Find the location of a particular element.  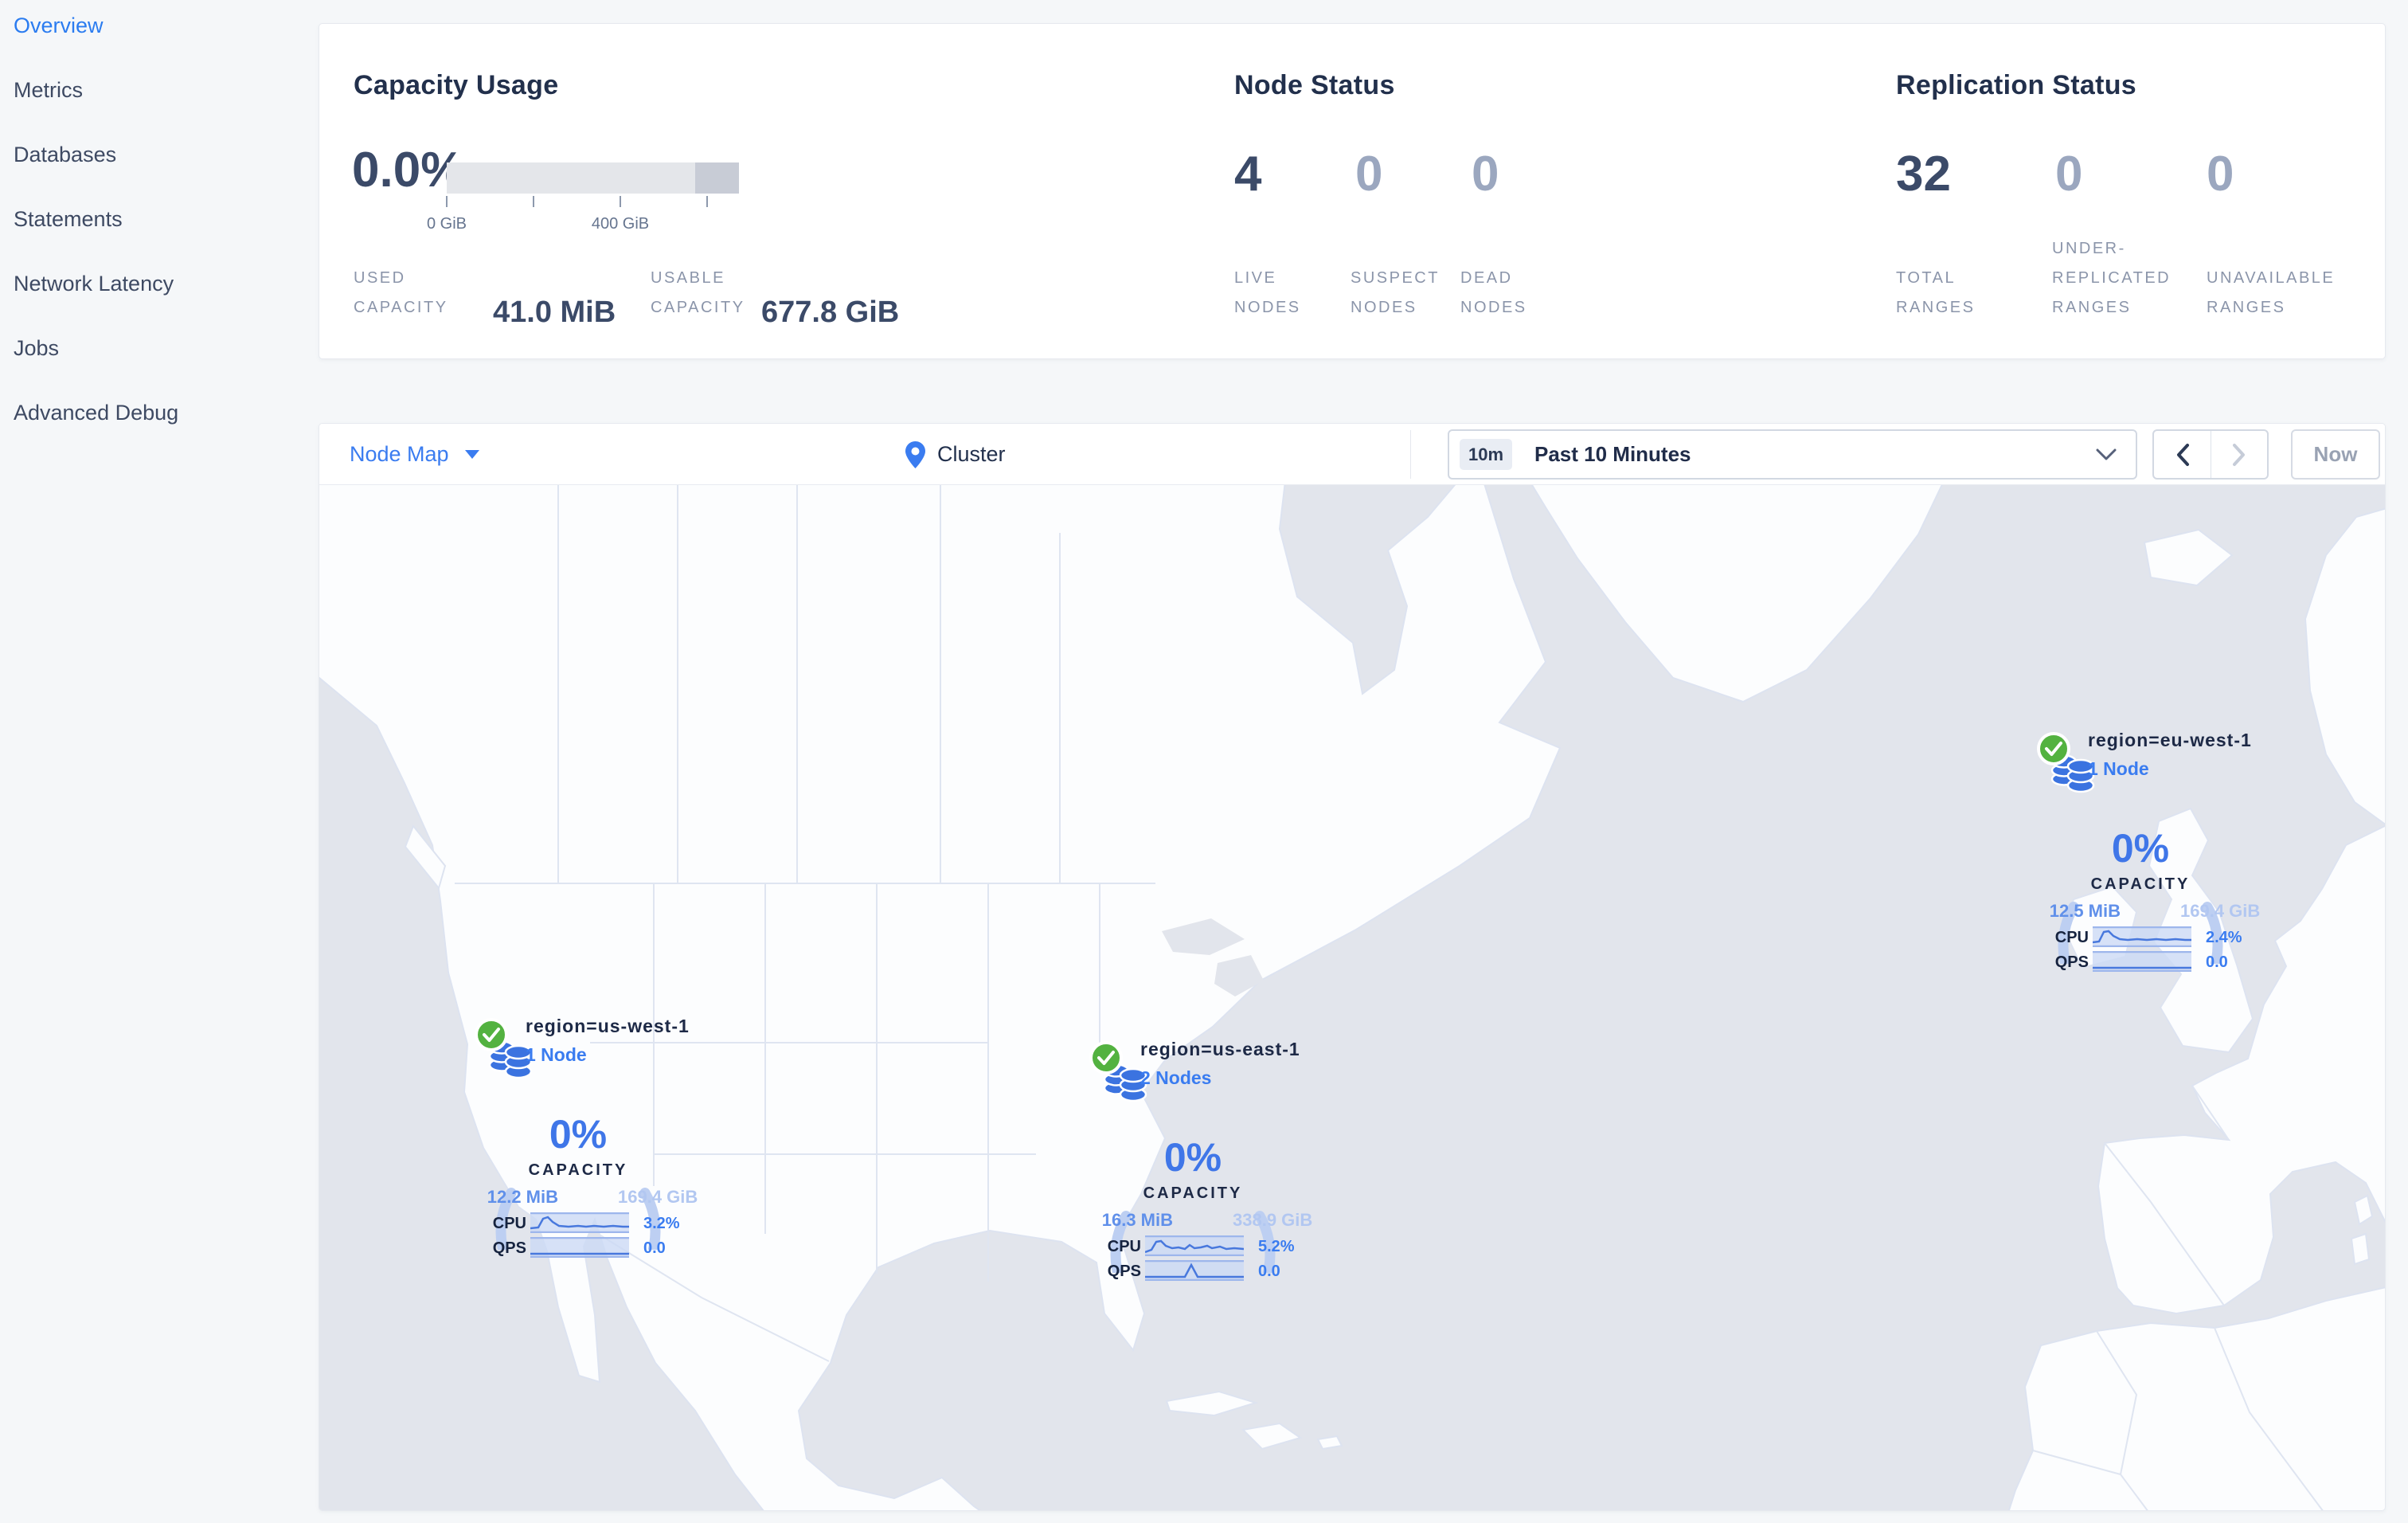

sidebar-item-metrics: Metrics is located at coordinates (159, 90).